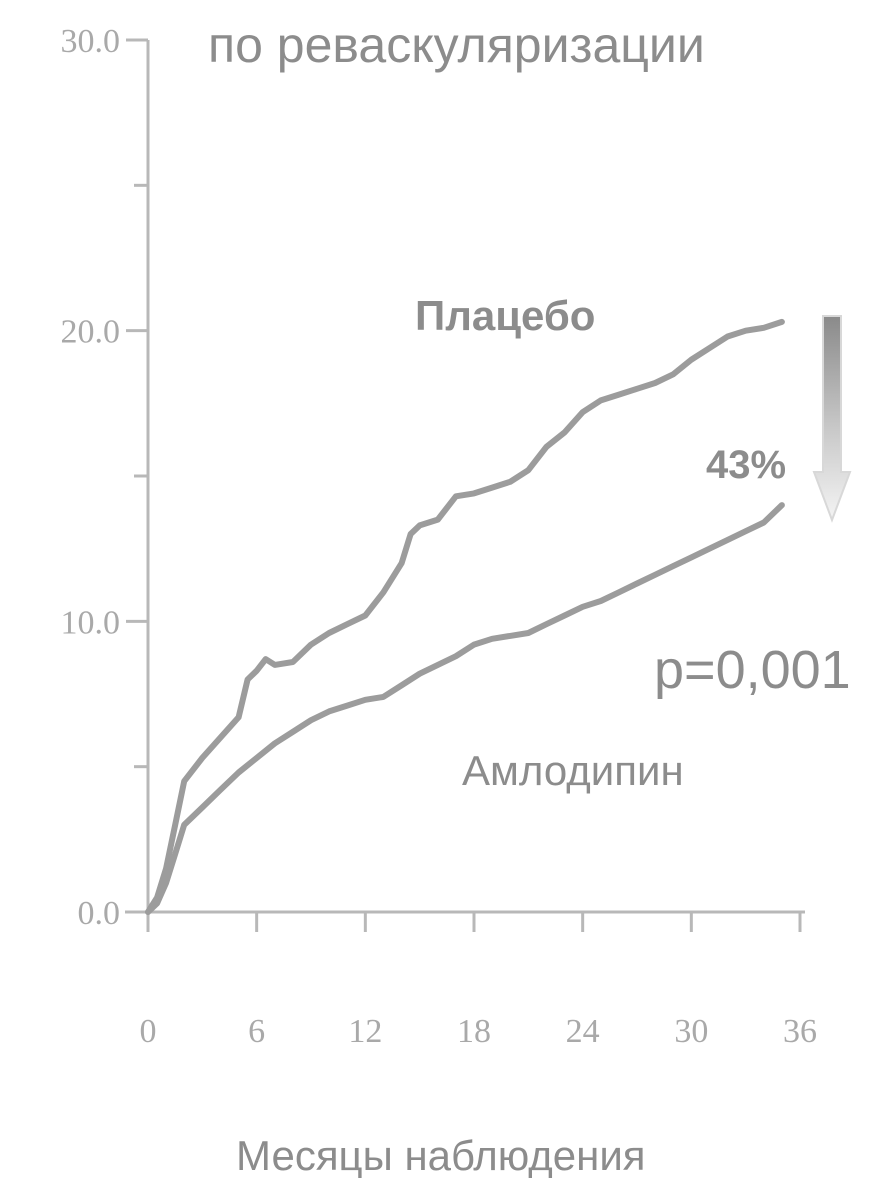  I want to click on x-tick-label: 18, so click(474, 1031).